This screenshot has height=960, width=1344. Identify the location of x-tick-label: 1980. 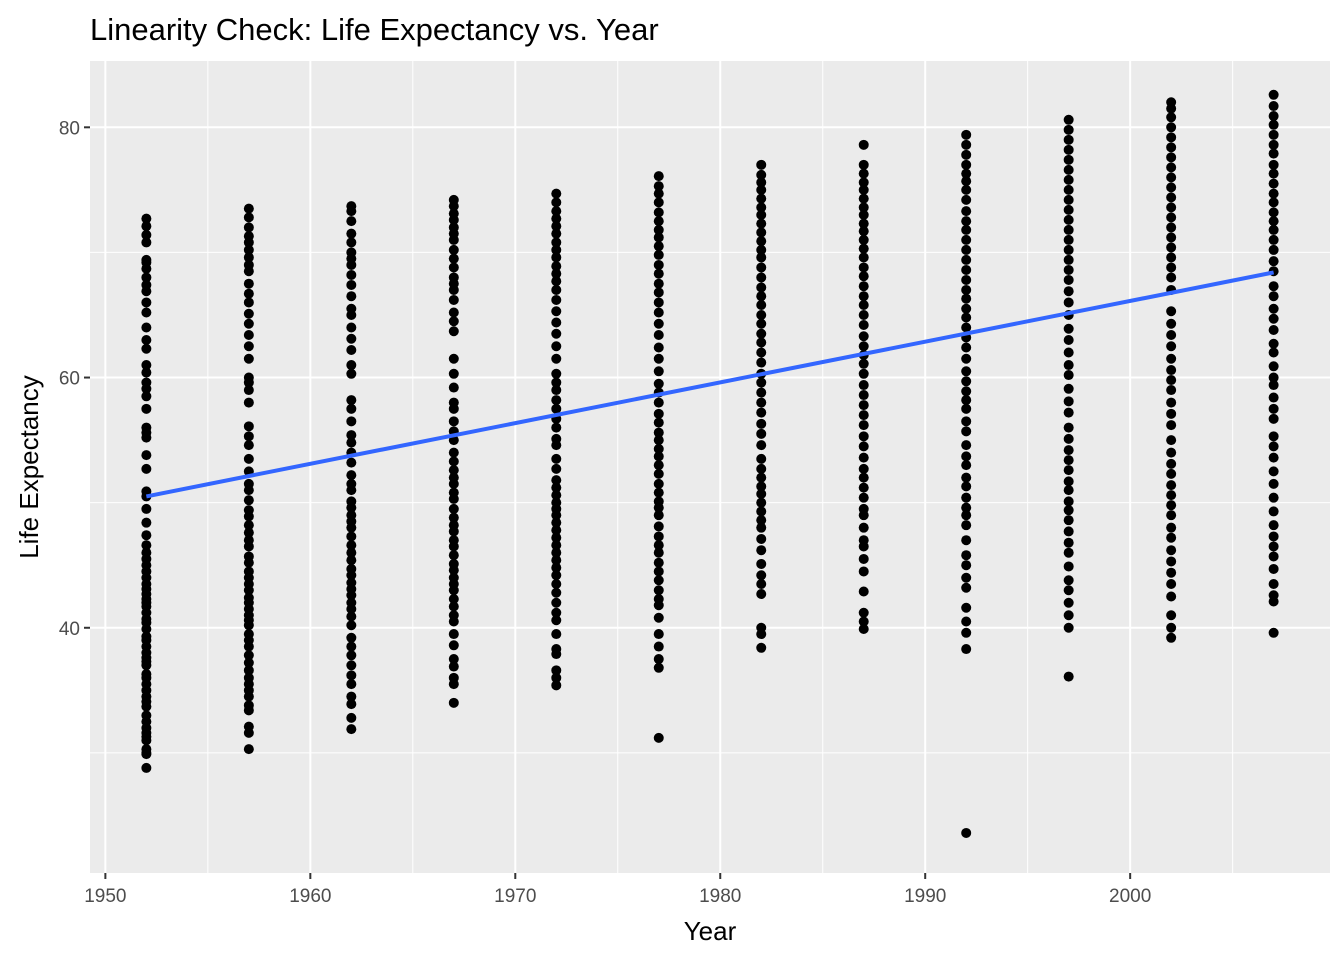
(720, 896).